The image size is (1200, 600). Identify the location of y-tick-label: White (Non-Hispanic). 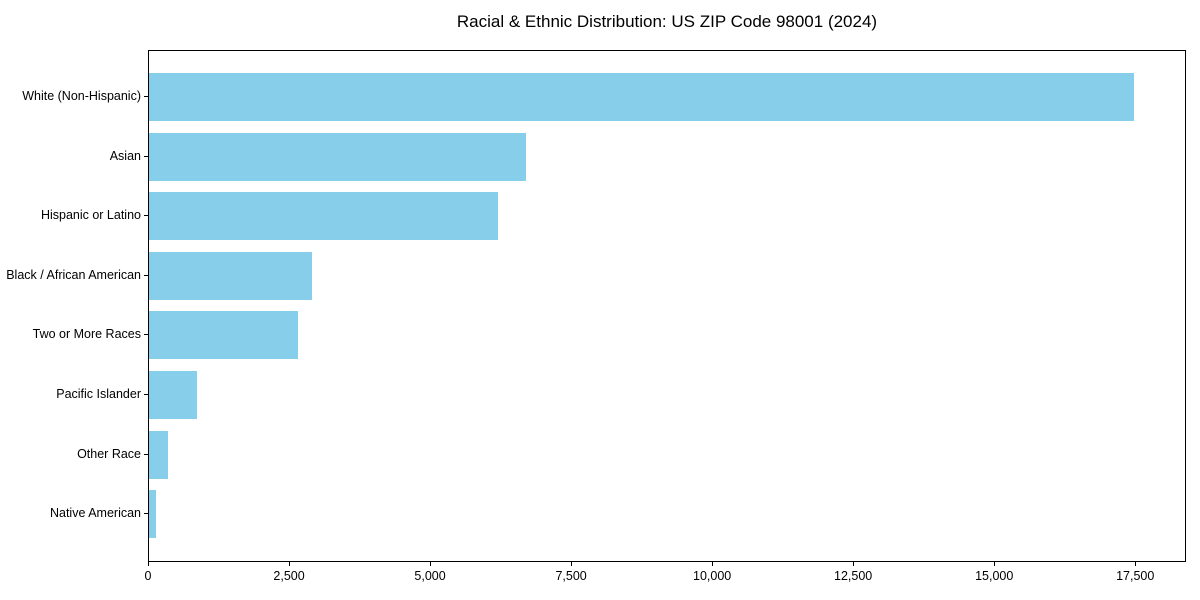
(81, 96).